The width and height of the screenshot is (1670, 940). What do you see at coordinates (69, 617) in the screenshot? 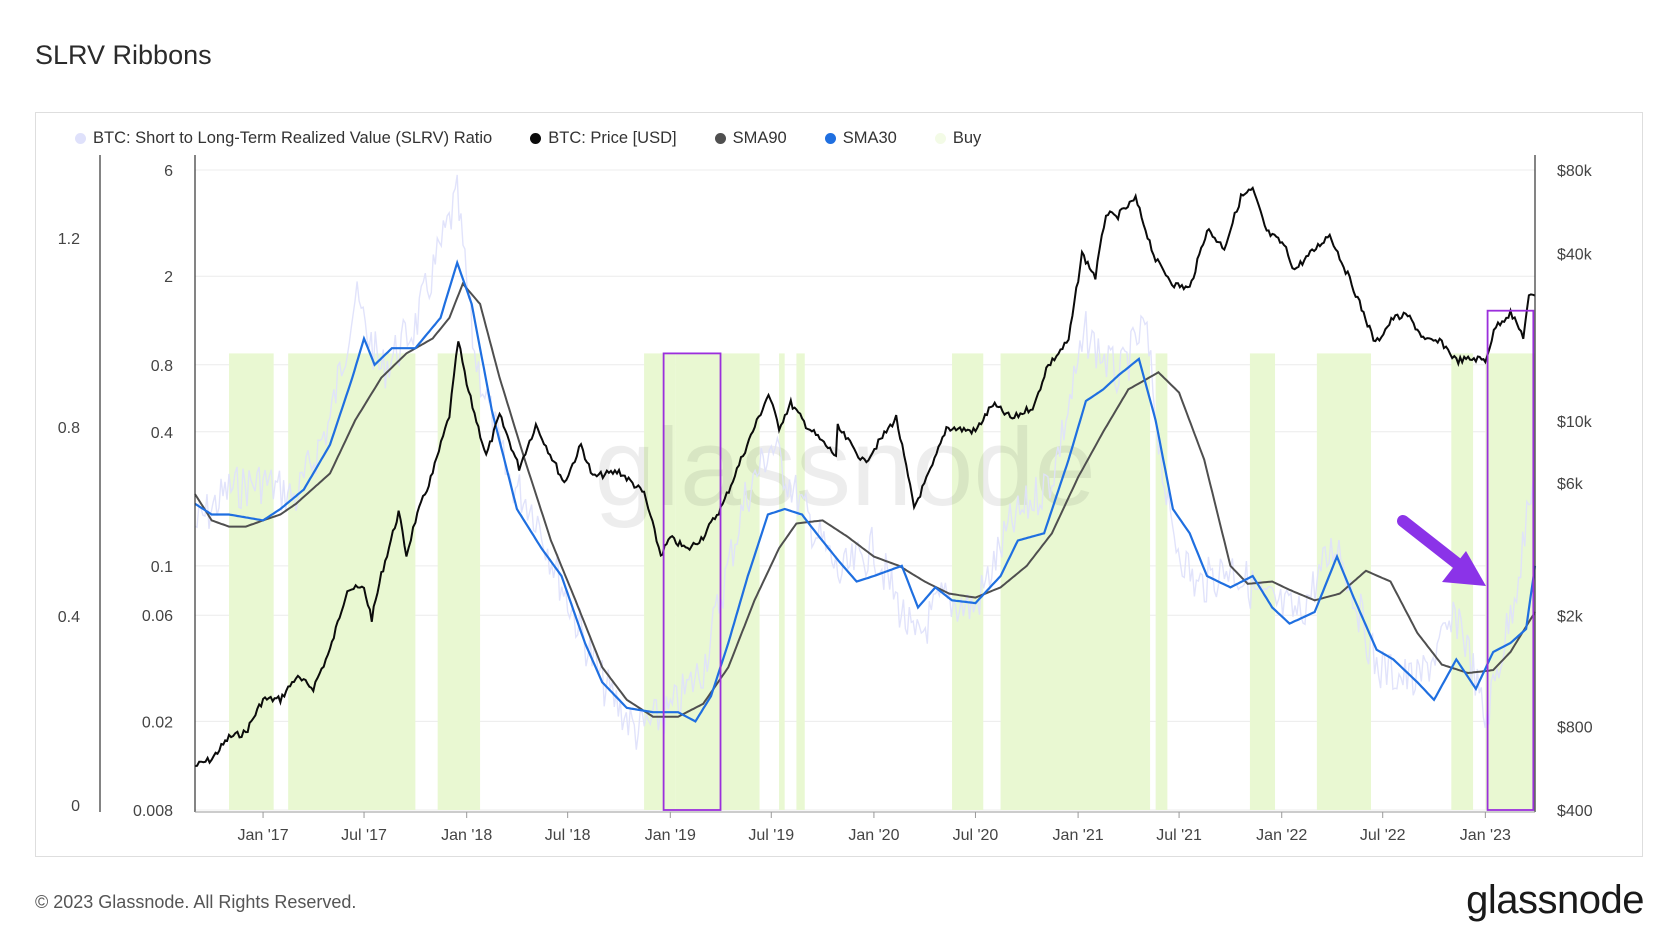
I see `outer-left-tick-2: 0.4` at bounding box center [69, 617].